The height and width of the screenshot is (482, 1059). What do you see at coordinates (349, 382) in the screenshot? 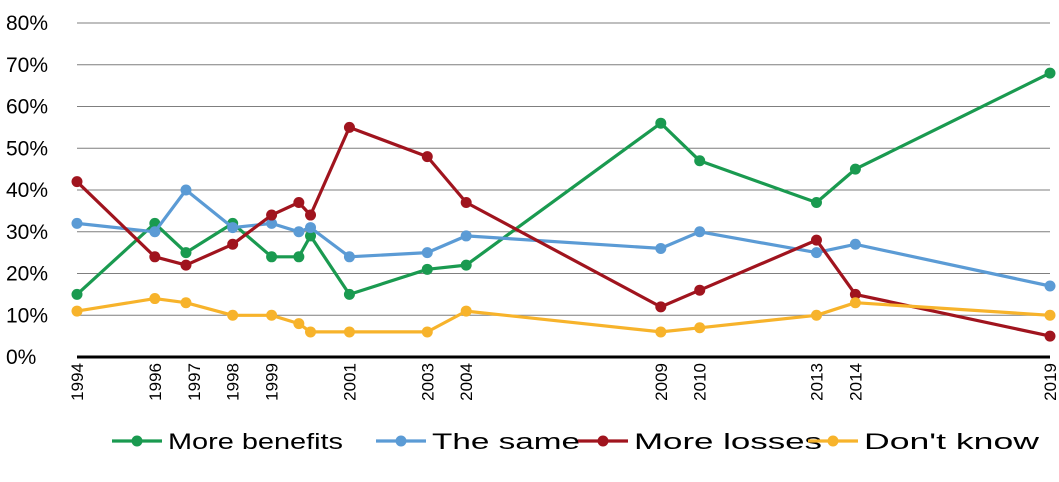
I see `x-tick-label: 2001` at bounding box center [349, 382].